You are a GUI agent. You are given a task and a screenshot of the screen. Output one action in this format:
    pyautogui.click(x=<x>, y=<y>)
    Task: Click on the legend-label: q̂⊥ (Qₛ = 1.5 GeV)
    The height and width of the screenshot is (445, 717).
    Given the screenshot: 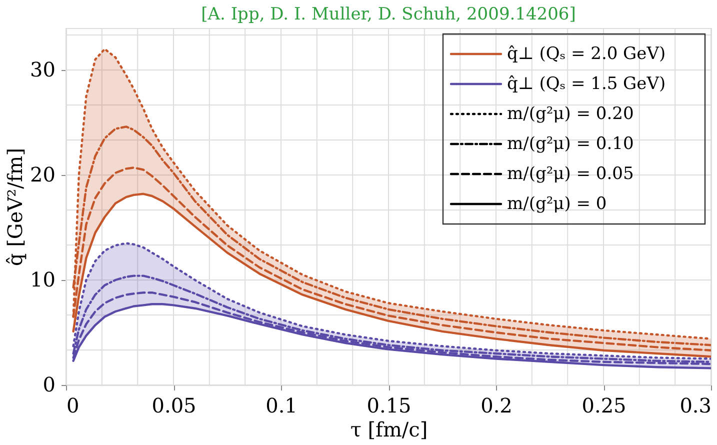 What is the action you would take?
    pyautogui.click(x=586, y=84)
    